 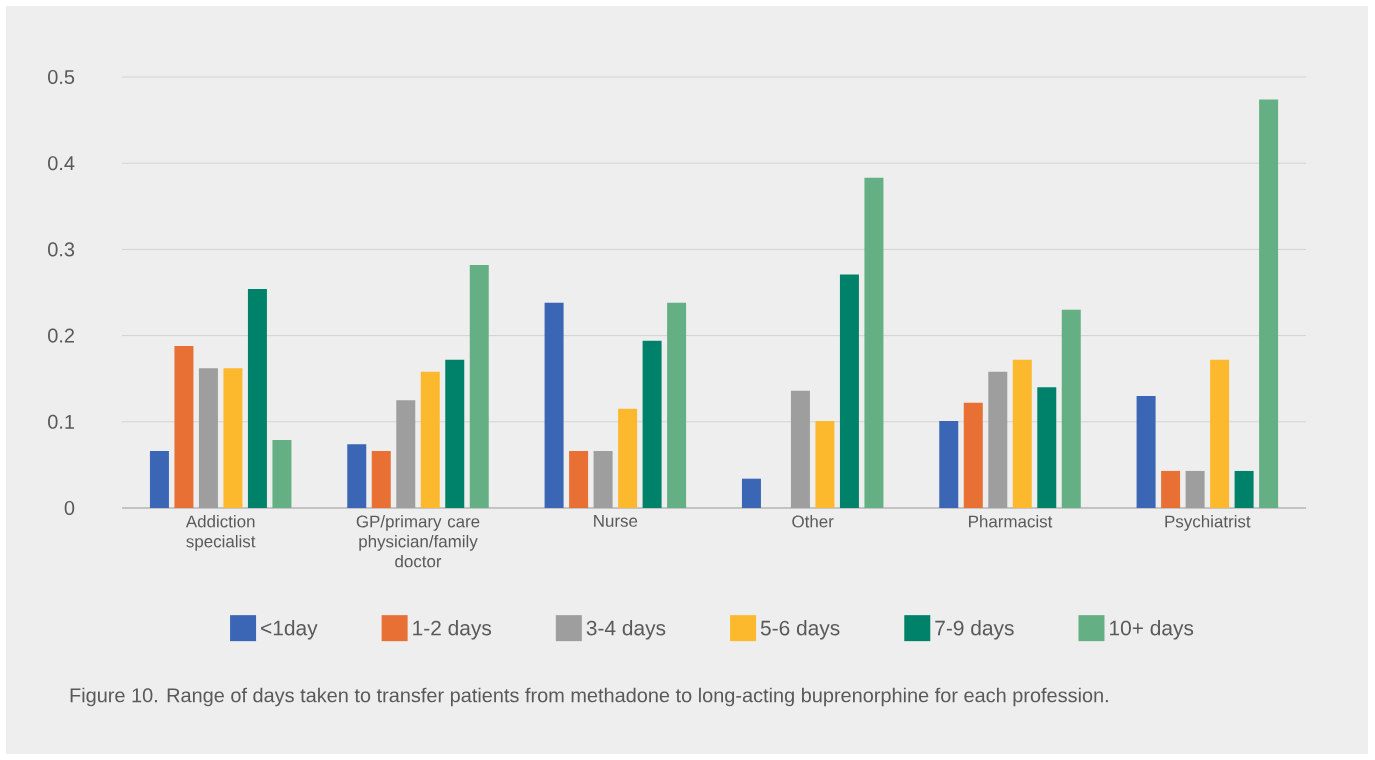 I want to click on x-tick-label: Nurse, so click(x=616, y=521).